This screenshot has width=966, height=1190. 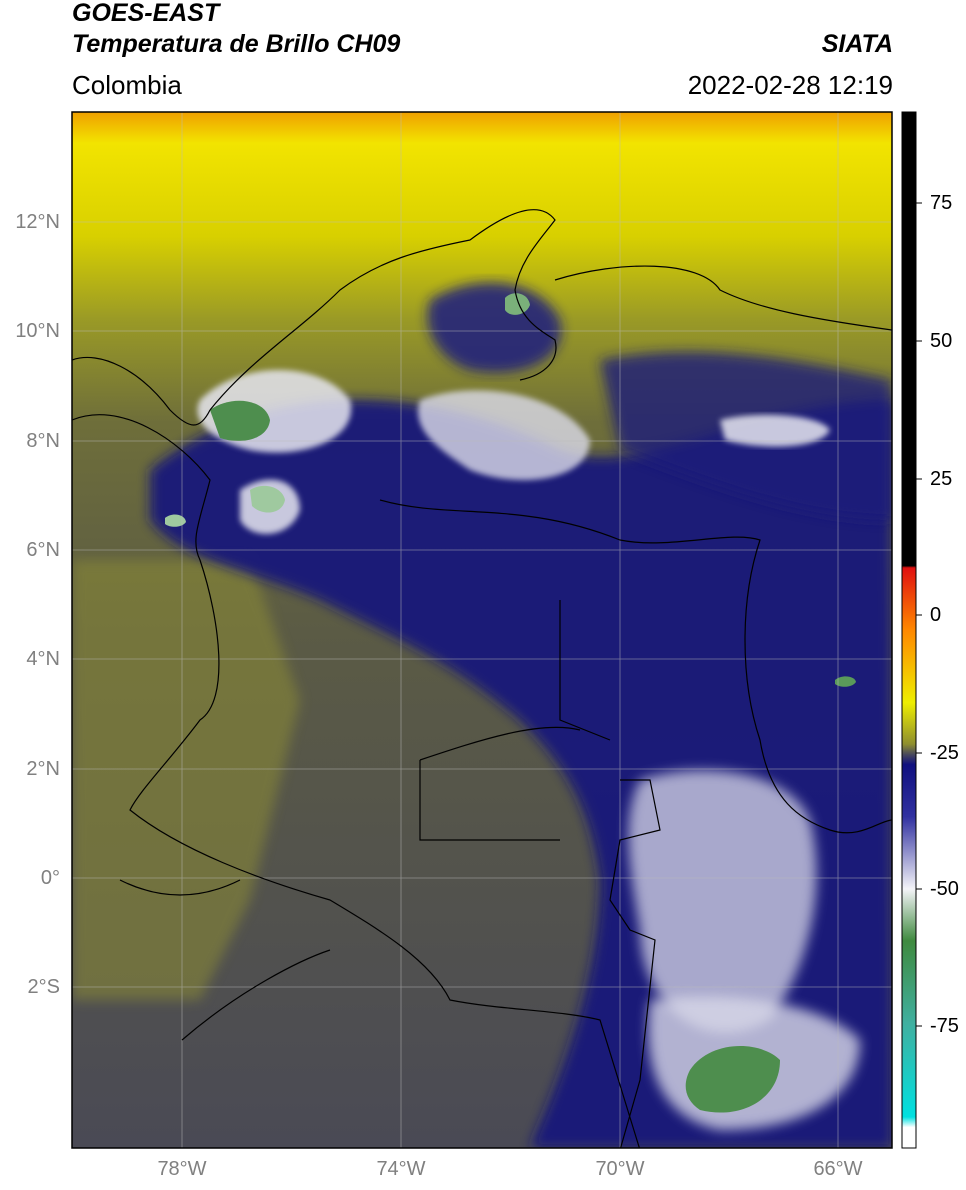 What do you see at coordinates (944, 1026) in the screenshot?
I see `colorbar-label-minus75: -75` at bounding box center [944, 1026].